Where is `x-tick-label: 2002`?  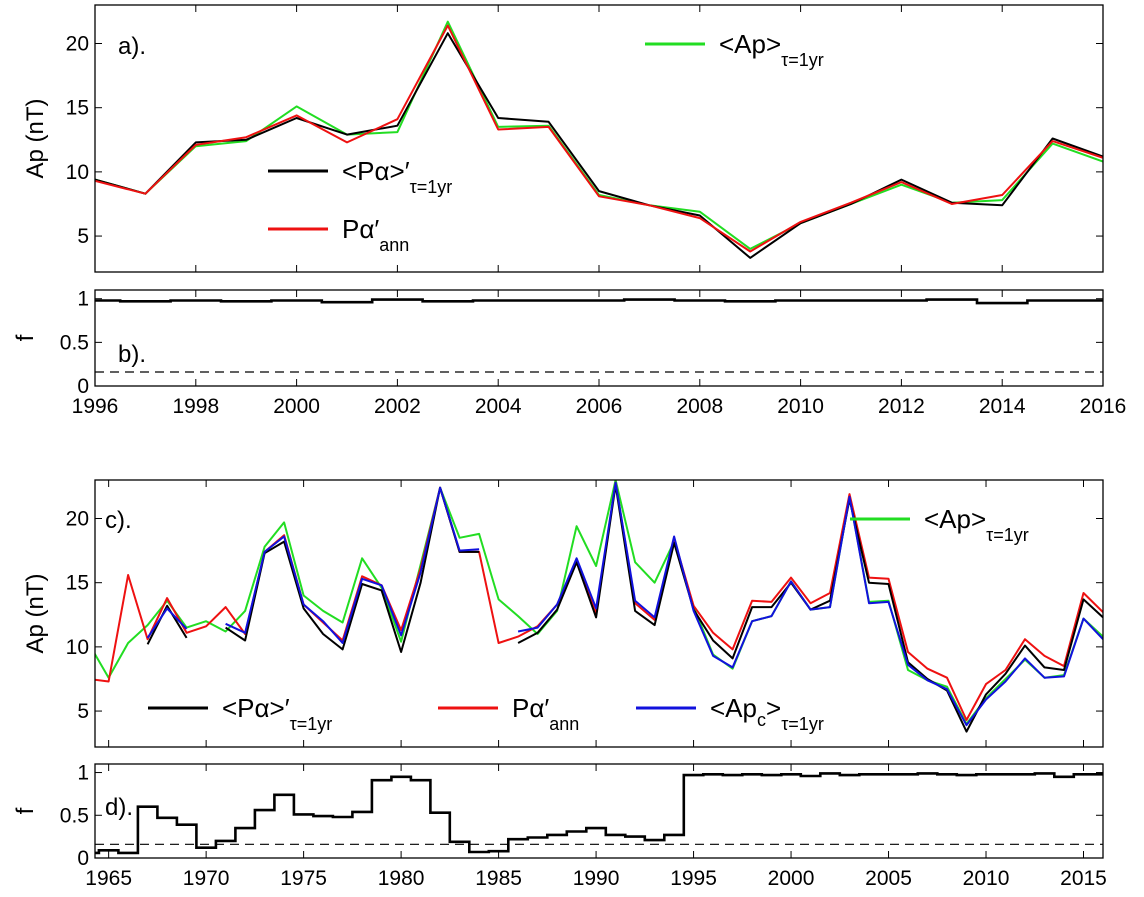 x-tick-label: 2002 is located at coordinates (397, 406).